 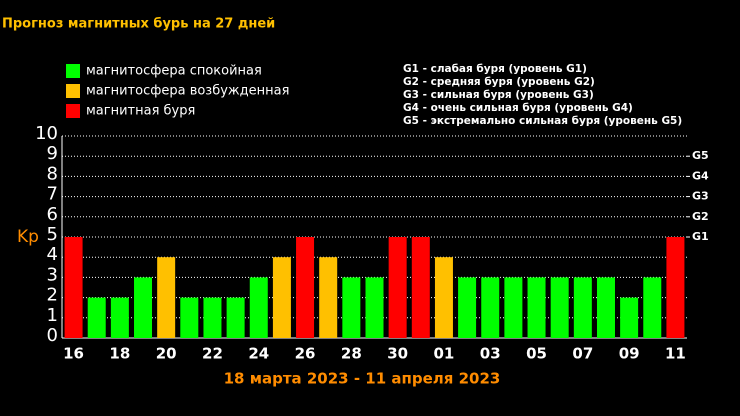 I want to click on y2-tick-label: G3, so click(x=700, y=196).